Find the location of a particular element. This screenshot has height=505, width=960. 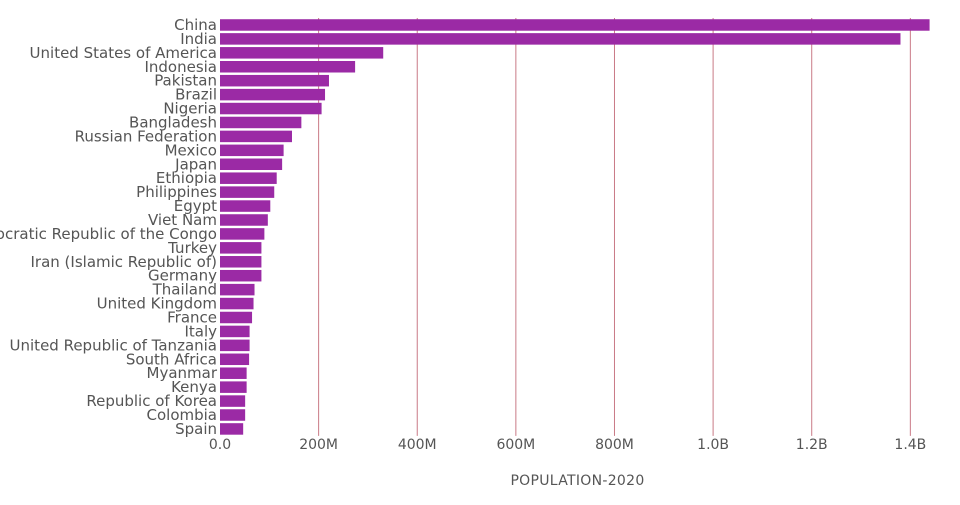

category-label: Philippines is located at coordinates (176, 192).